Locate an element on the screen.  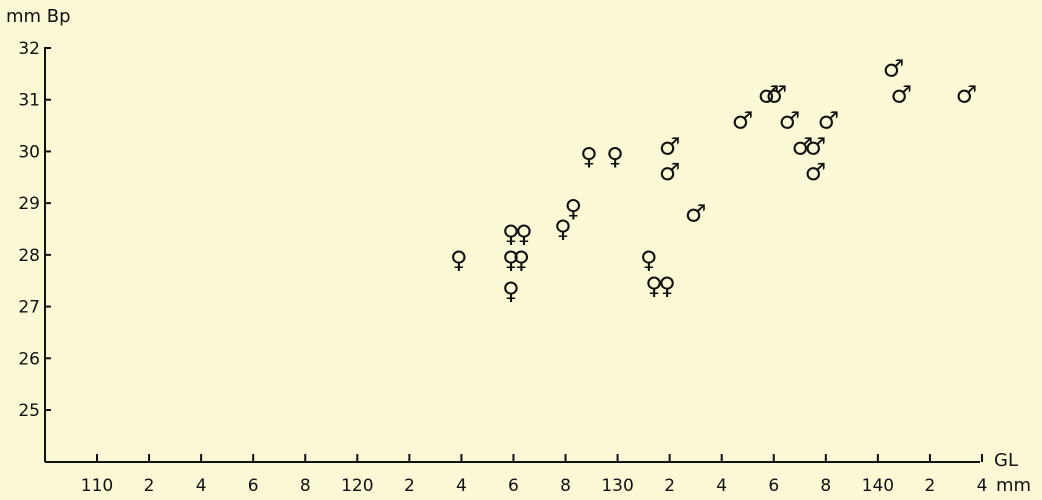
x-tick-label: 110 is located at coordinates (97, 486).